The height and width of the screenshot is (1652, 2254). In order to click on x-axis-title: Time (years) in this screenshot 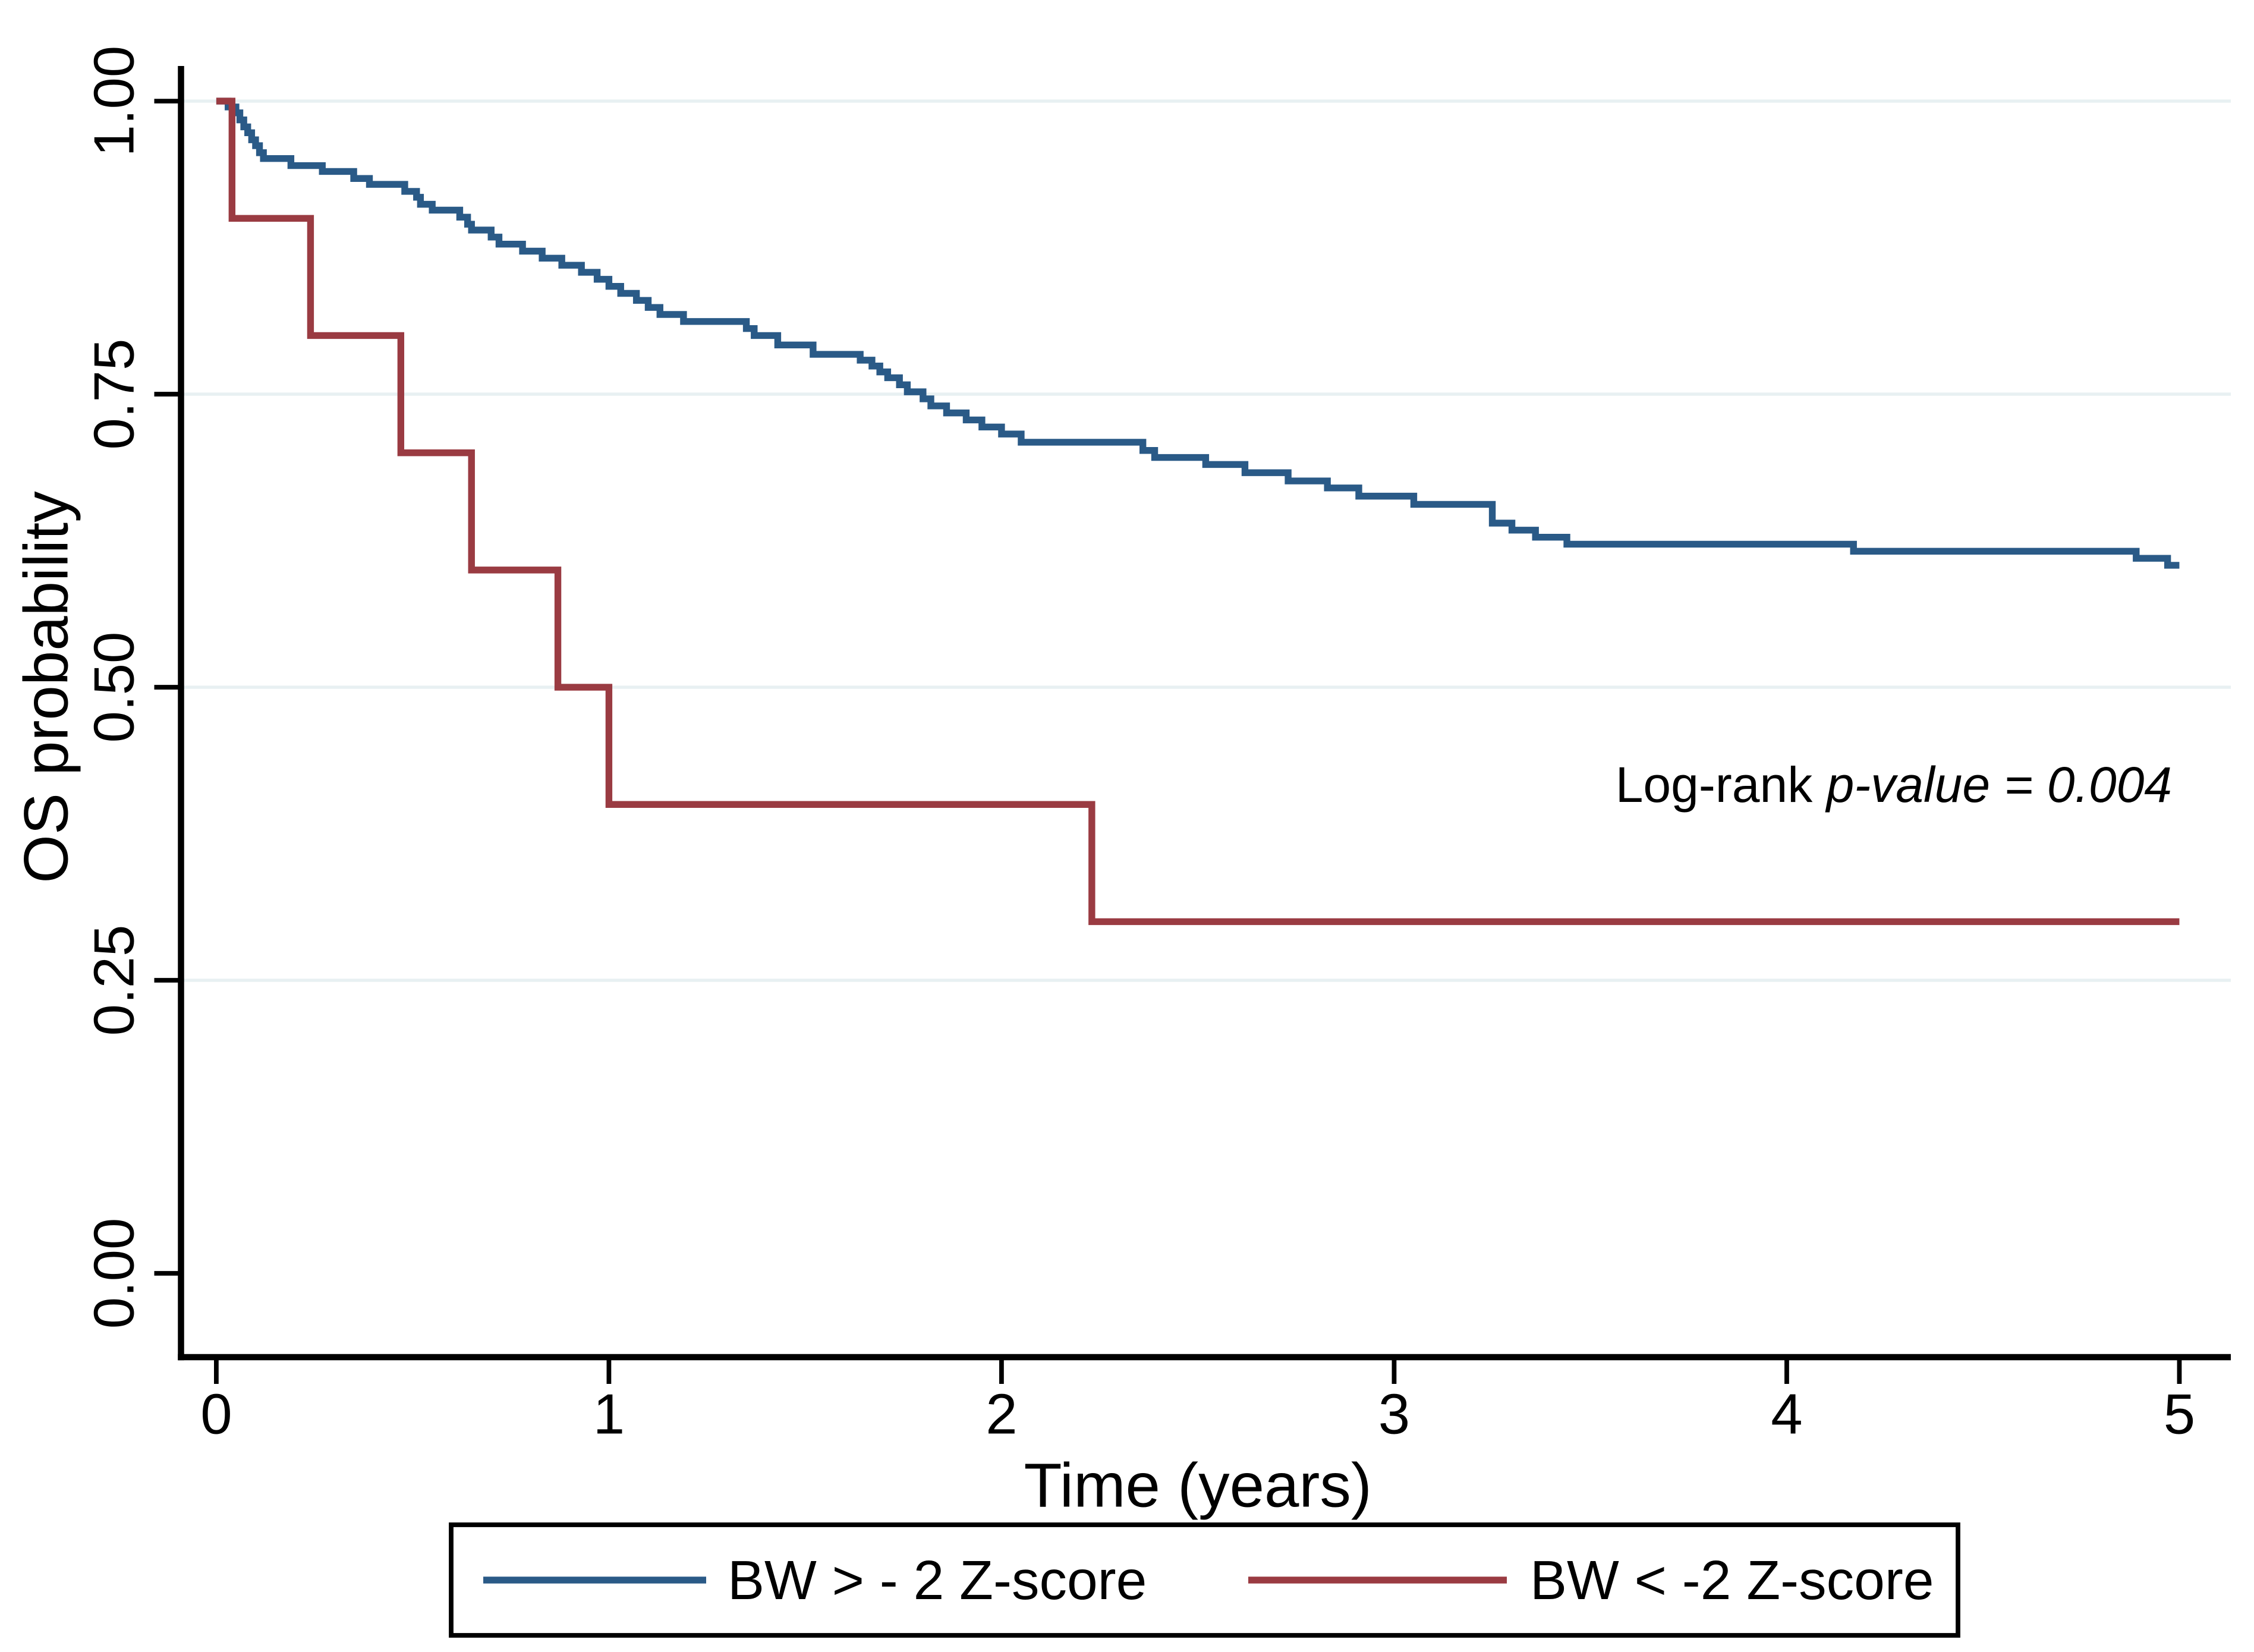, I will do `click(1198, 1486)`.